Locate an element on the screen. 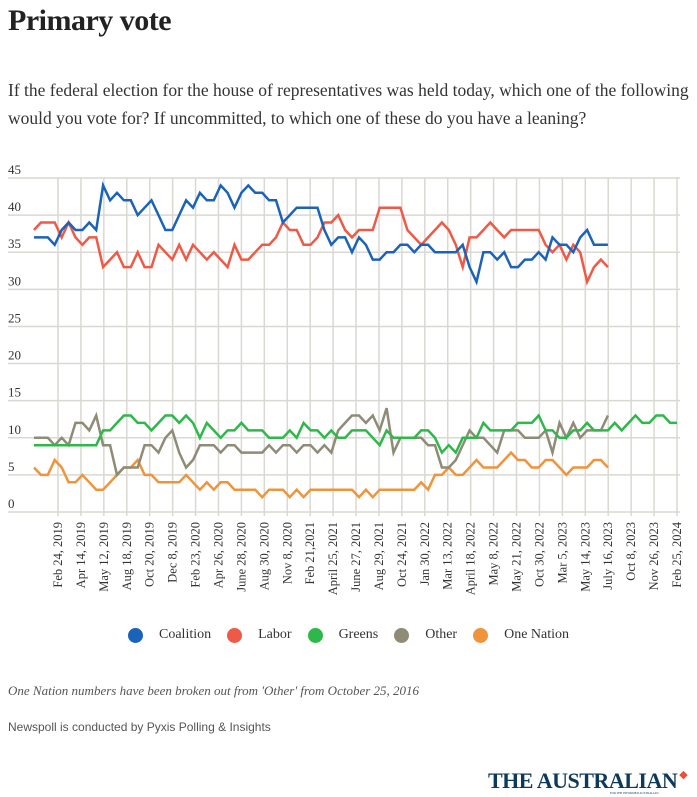  legend-item-other: Other is located at coordinates (425, 635).